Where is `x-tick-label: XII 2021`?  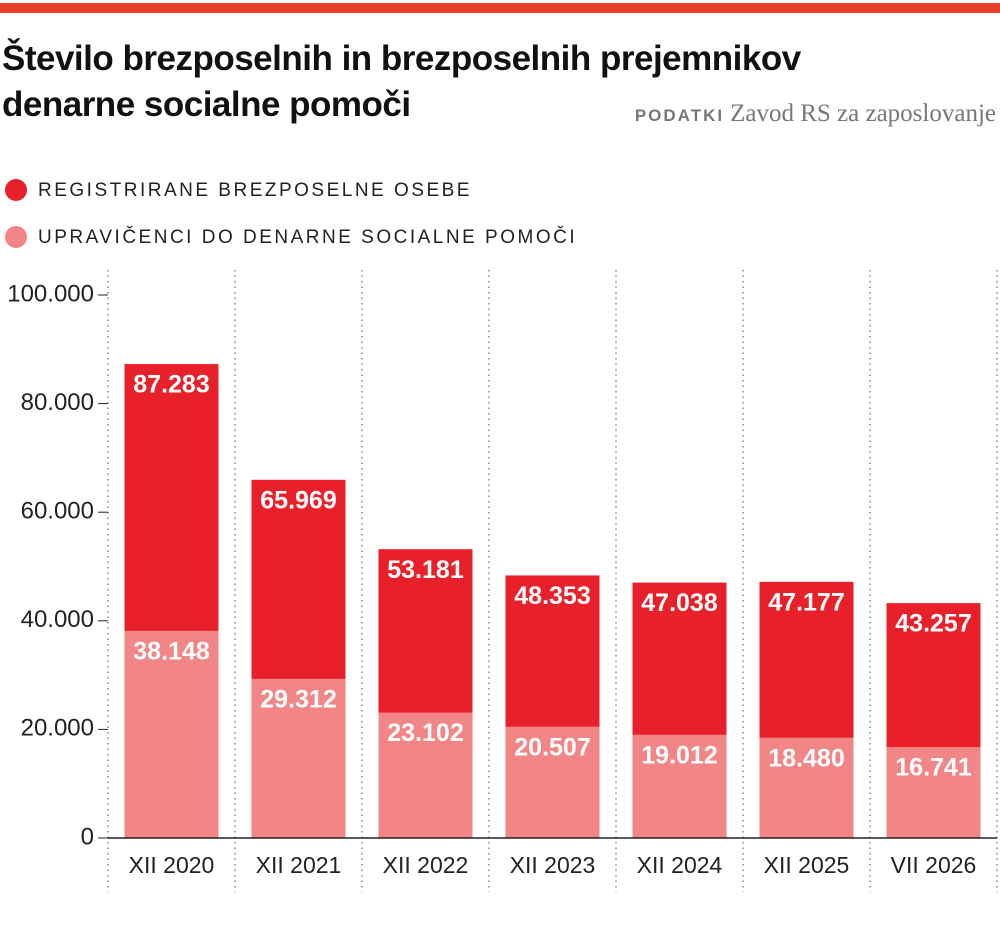 x-tick-label: XII 2021 is located at coordinates (299, 865).